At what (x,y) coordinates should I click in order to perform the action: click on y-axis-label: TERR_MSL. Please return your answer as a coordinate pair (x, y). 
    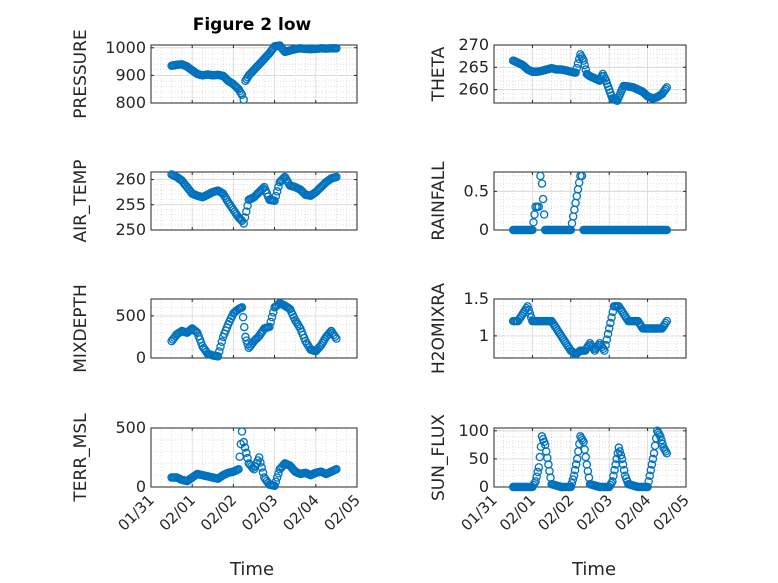
    Looking at the image, I should click on (81, 458).